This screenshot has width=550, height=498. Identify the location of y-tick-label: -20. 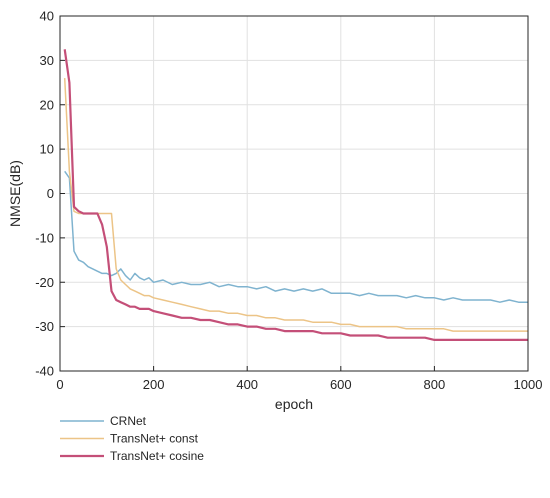
(44, 282).